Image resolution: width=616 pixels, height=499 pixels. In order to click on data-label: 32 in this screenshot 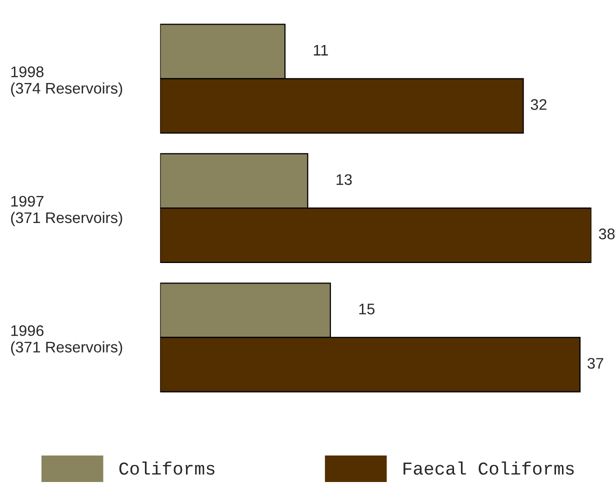, I will do `click(538, 104)`.